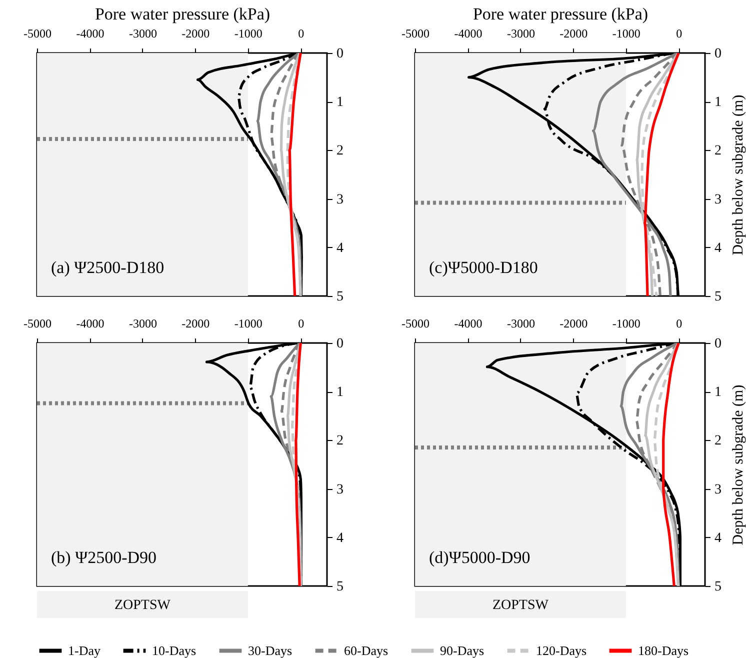 This screenshot has height=658, width=746. I want to click on legend-label: 10-Days, so click(174, 650).